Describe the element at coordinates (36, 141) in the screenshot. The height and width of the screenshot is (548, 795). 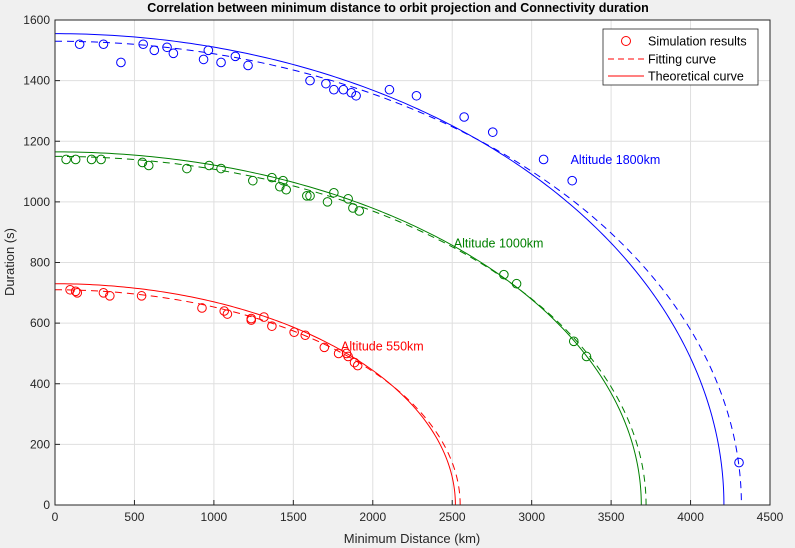
I see `y-tick-label: 1200` at that location.